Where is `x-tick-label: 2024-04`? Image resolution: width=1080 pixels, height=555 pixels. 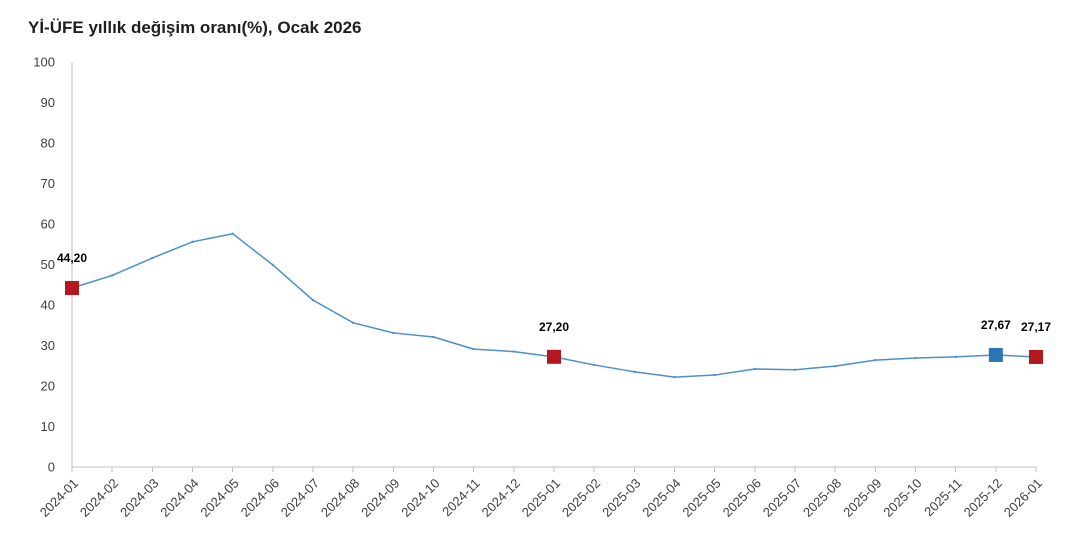
x-tick-label: 2024-04 is located at coordinates (179, 498).